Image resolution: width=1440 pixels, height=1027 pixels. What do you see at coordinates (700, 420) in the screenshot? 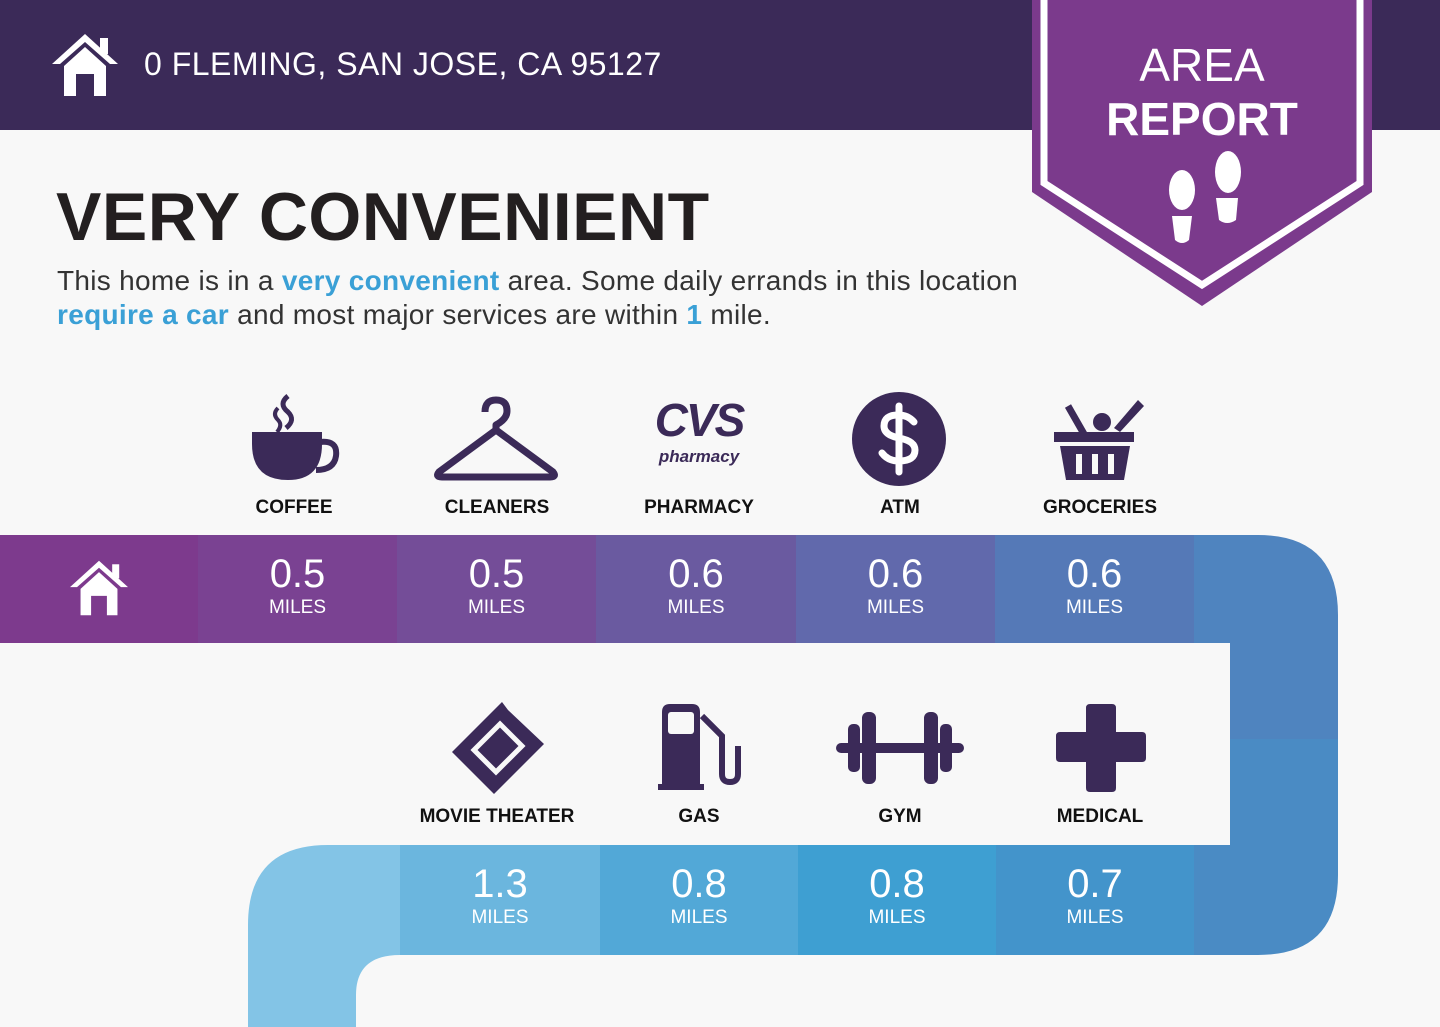
I see `cvs-logo-text: CVS` at bounding box center [700, 420].